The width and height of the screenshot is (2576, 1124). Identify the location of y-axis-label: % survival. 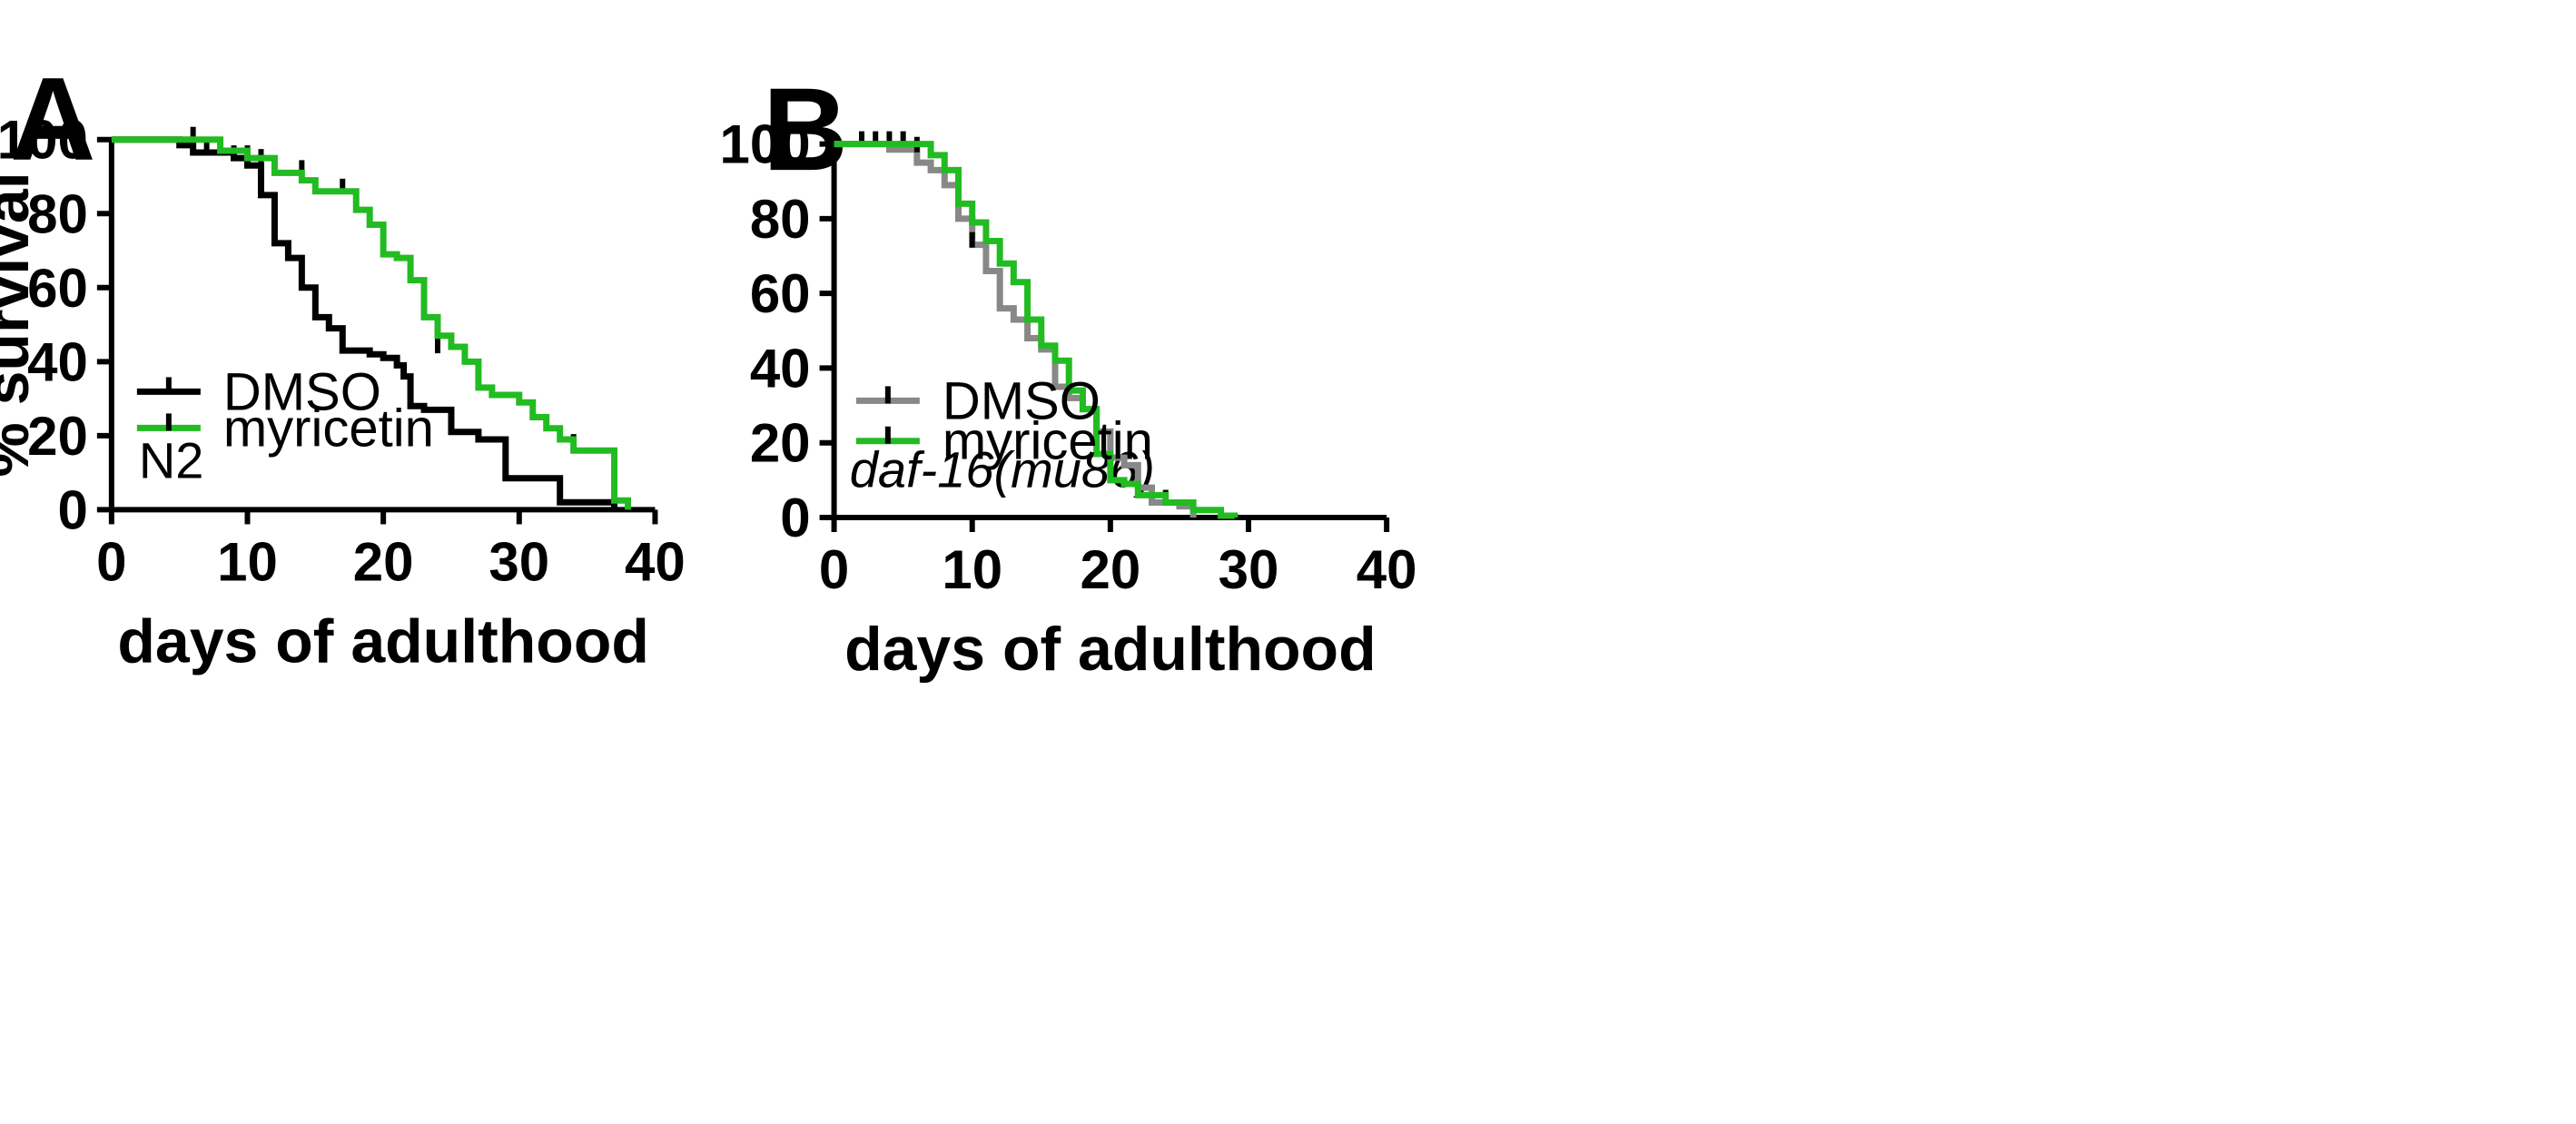
(21, 324).